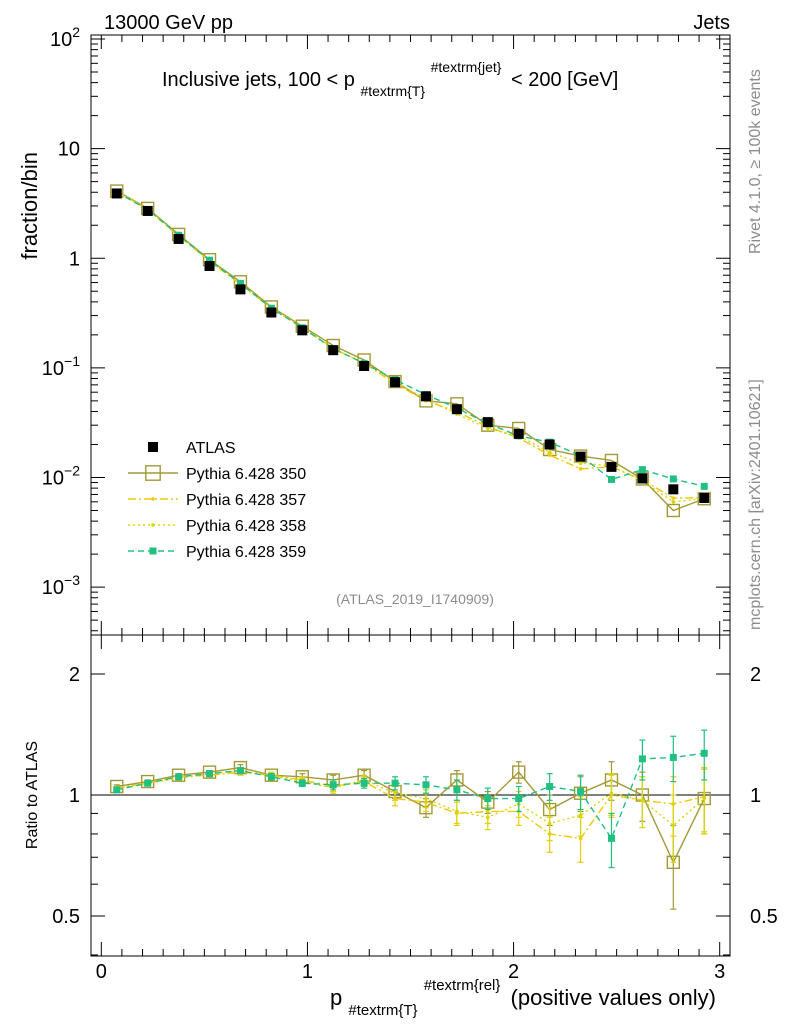 This screenshot has height=1024, width=786. Describe the element at coordinates (755, 161) in the screenshot. I see `rivet-label: Rivet 4.1.0, ≥ 100k events` at that location.